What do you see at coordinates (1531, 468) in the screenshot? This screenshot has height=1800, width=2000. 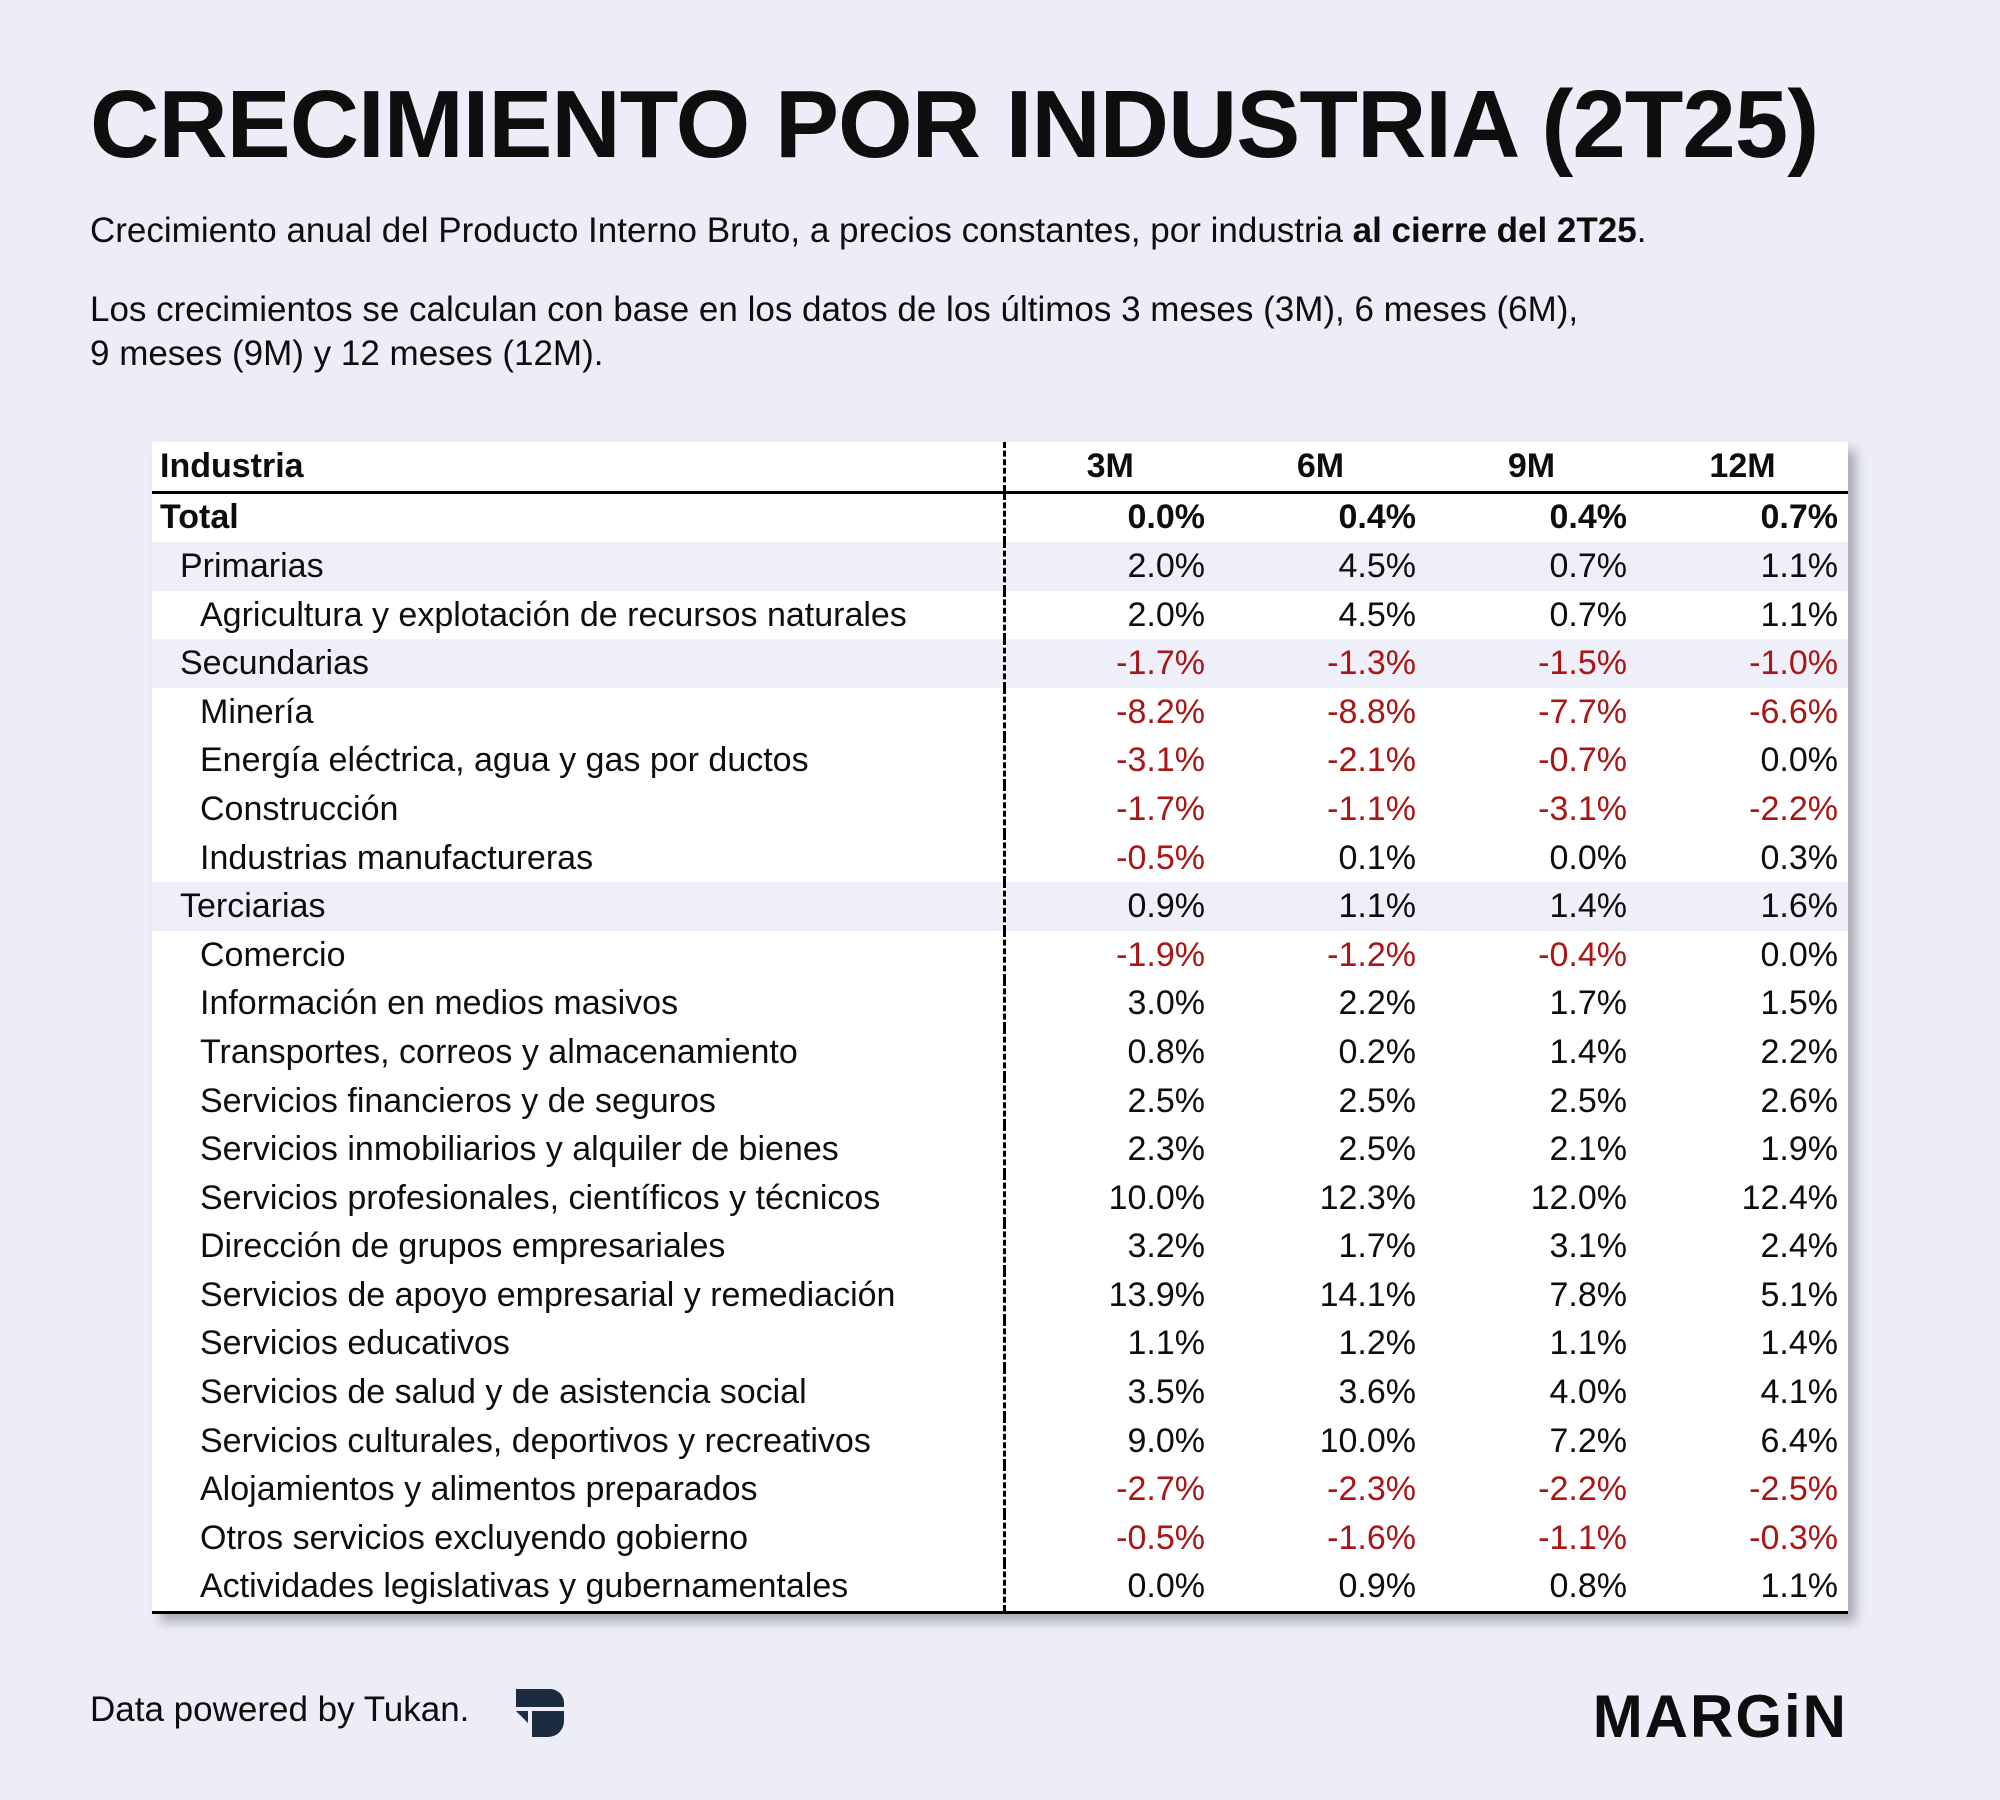 I see `header-9m: 9M` at bounding box center [1531, 468].